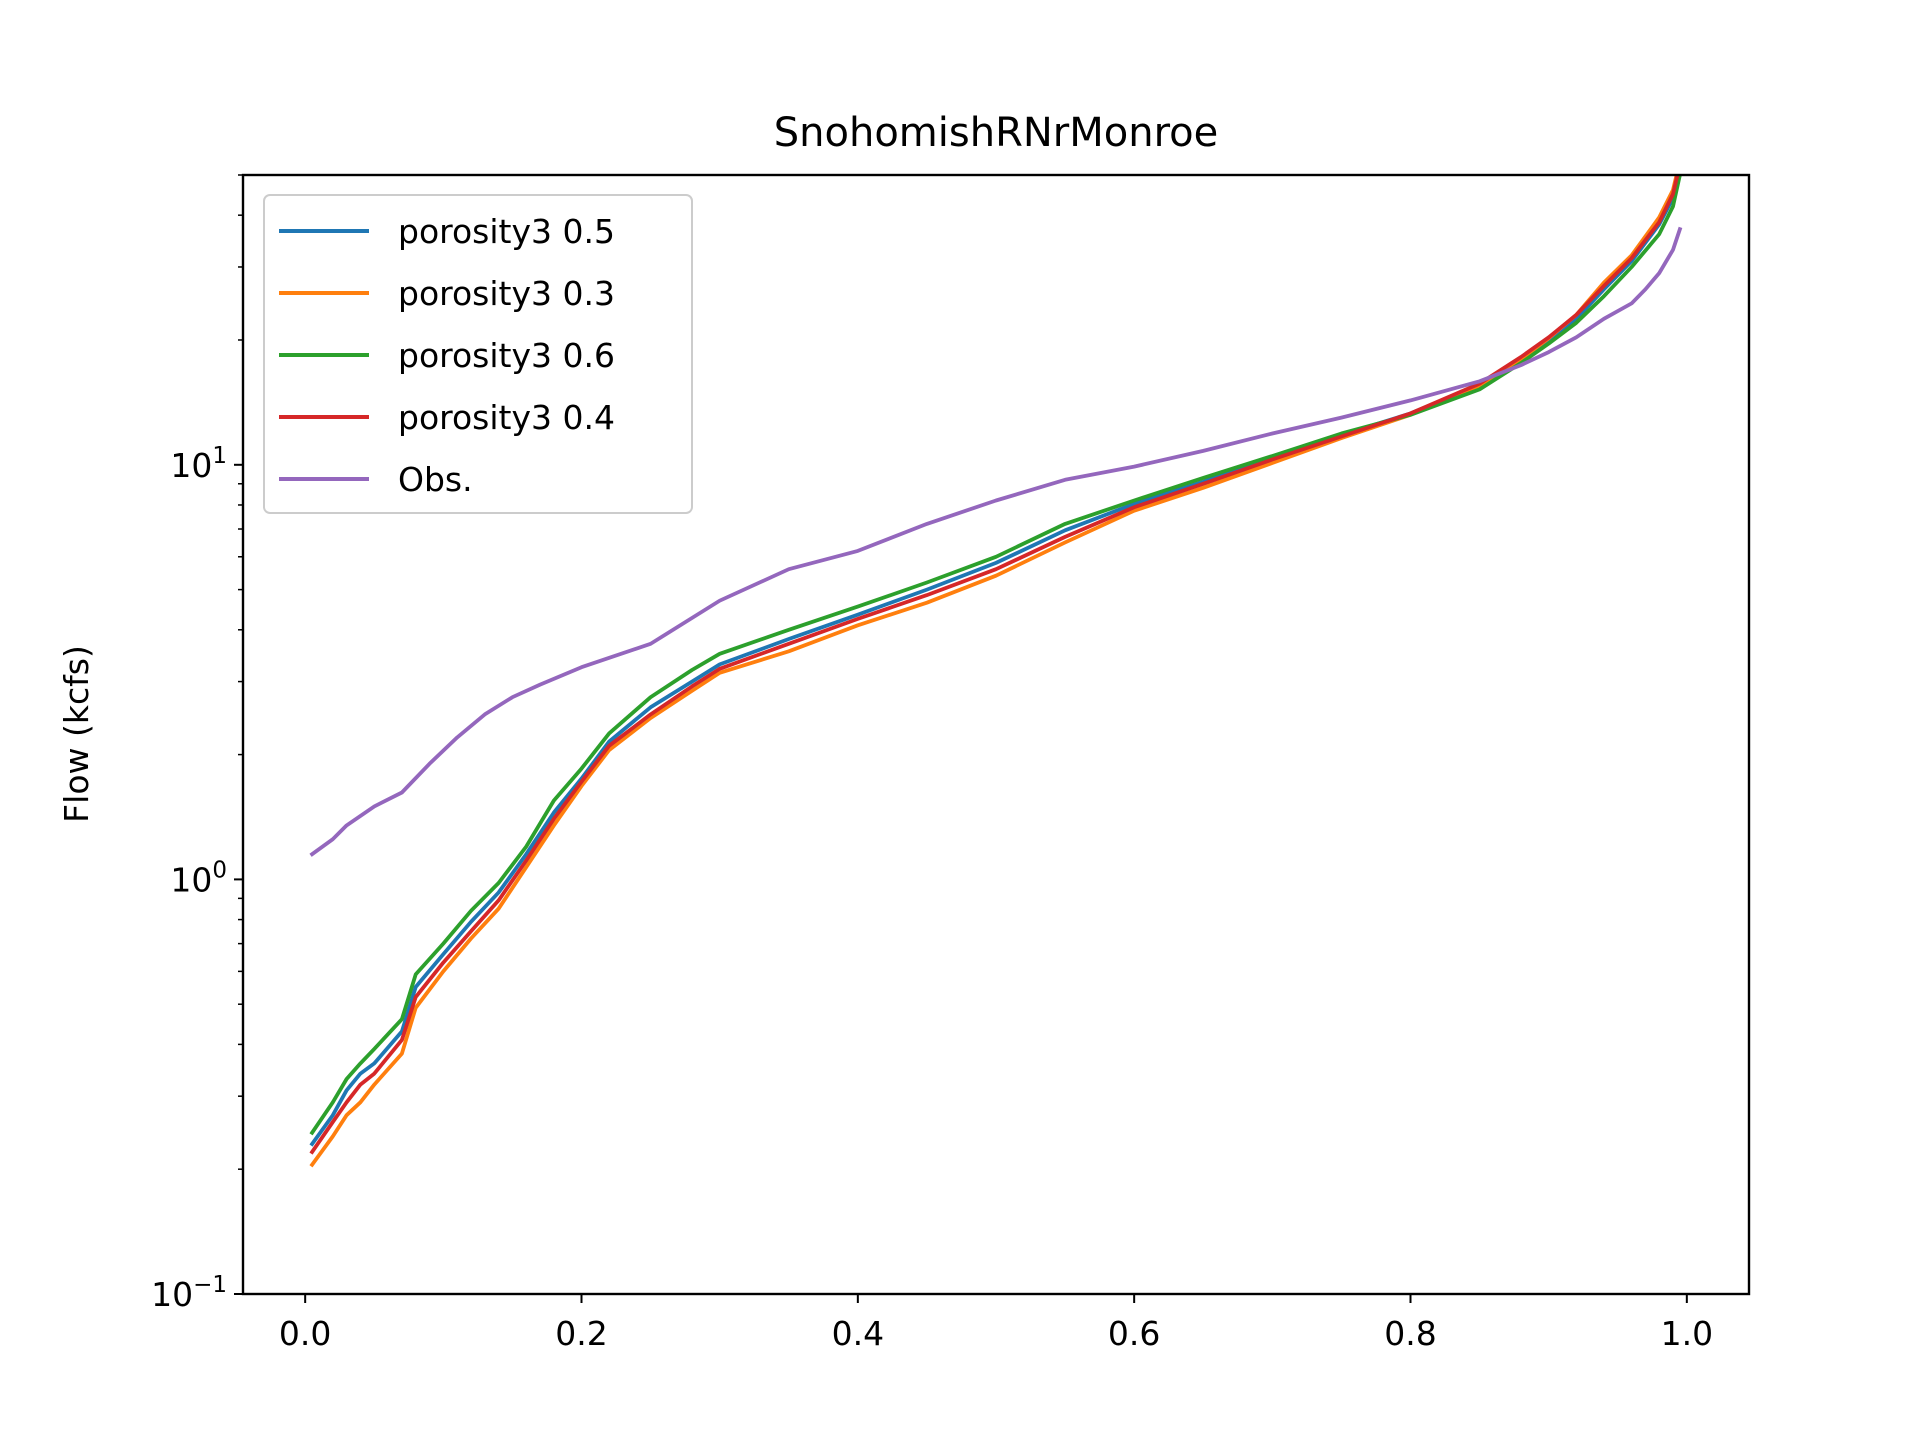 The height and width of the screenshot is (1440, 1920). I want to click on x-tick-label: 0.0, so click(305, 1333).